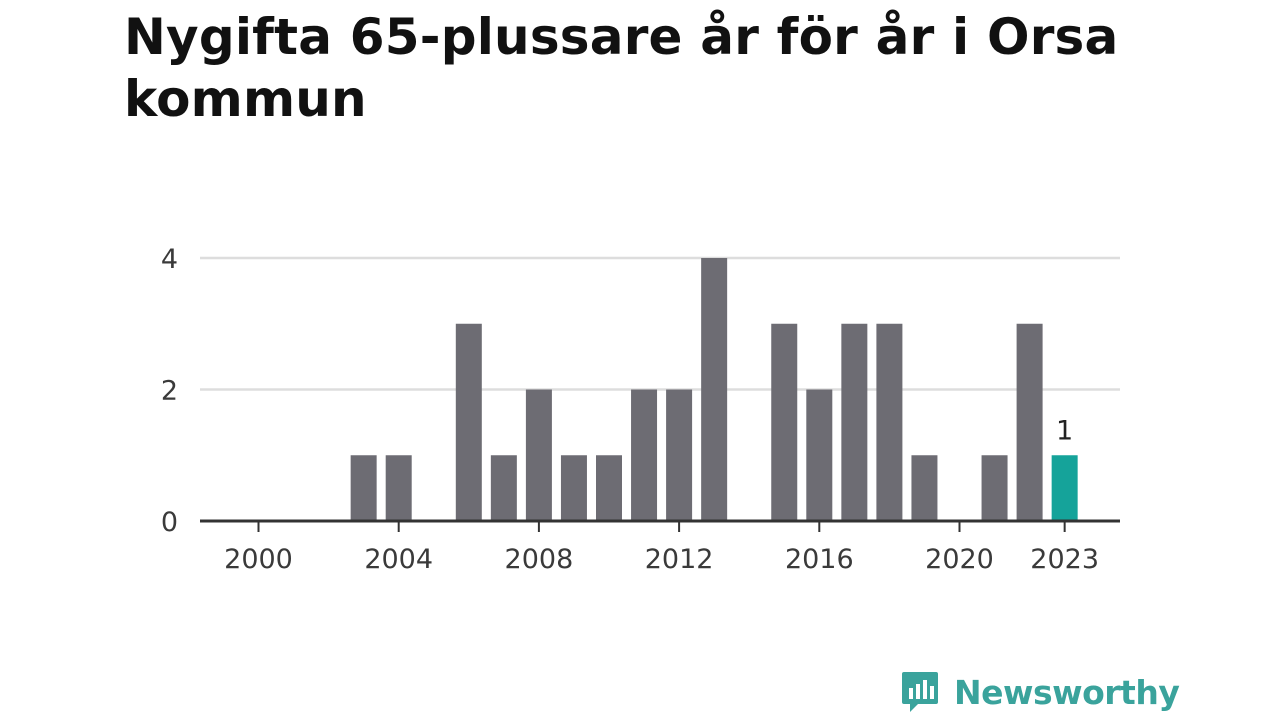  What do you see at coordinates (609, 488) in the screenshot?
I see `bar-2010` at bounding box center [609, 488].